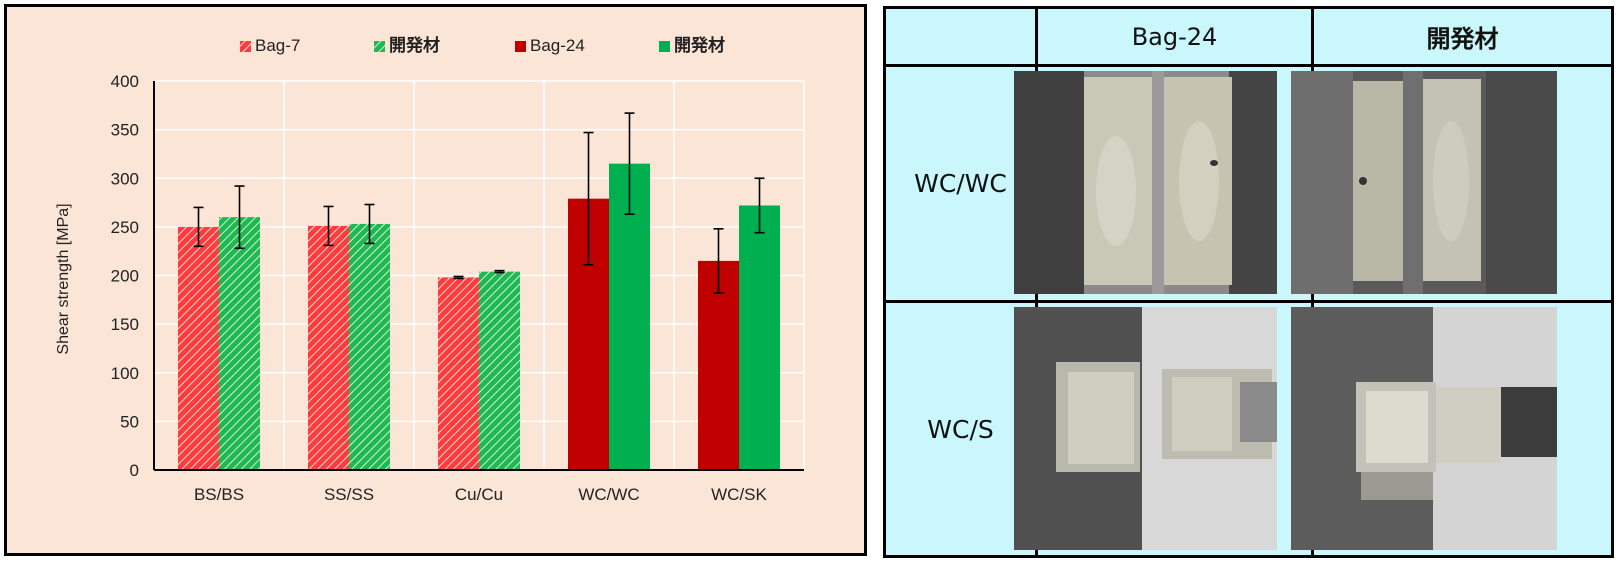 This screenshot has height=565, width=1618. Describe the element at coordinates (219, 494) in the screenshot. I see `x-tick-label: BS/BS` at that location.